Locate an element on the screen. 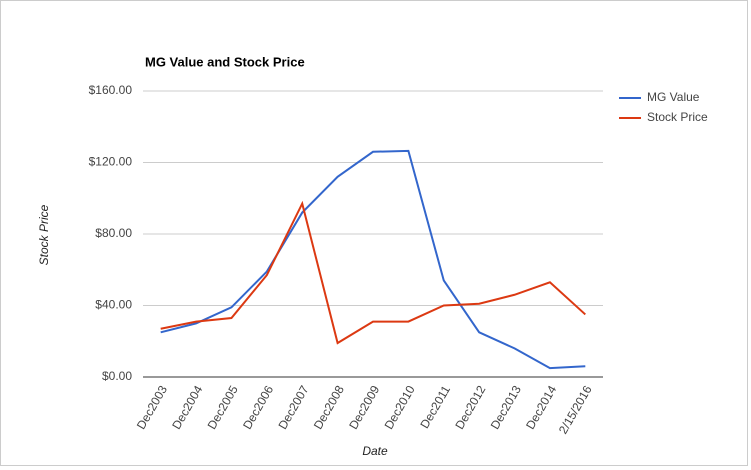 This screenshot has width=751, height=470. y-tick-label: $80.00 is located at coordinates (113, 233).